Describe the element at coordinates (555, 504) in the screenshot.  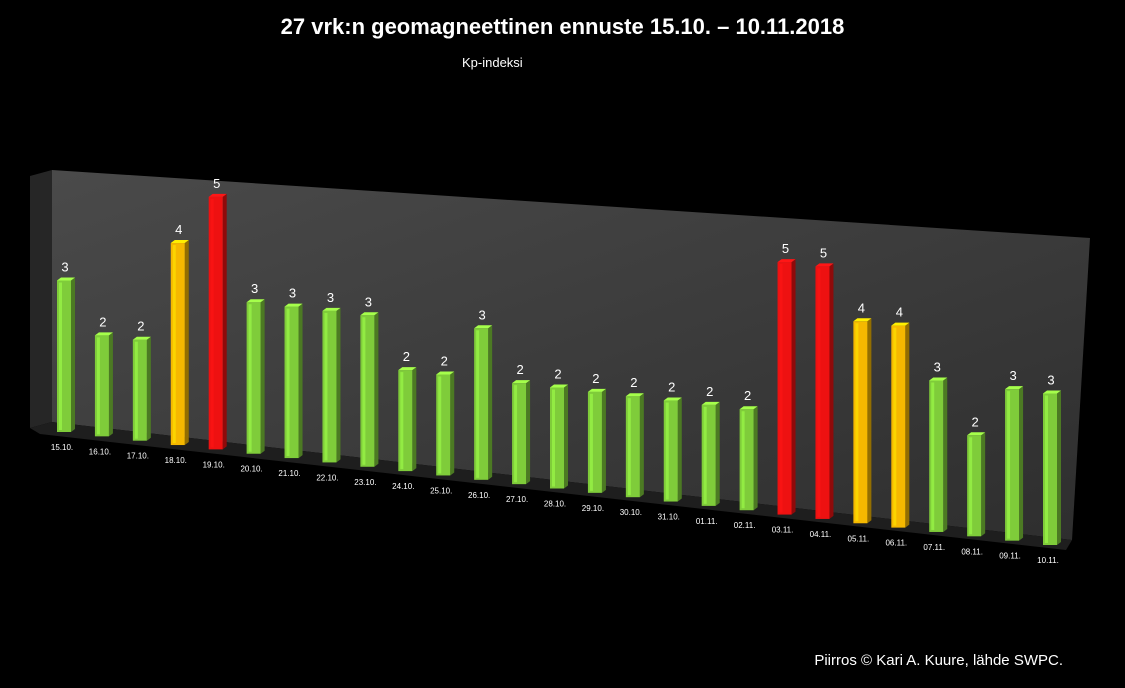
I see `tick-label: 28.10.` at that location.